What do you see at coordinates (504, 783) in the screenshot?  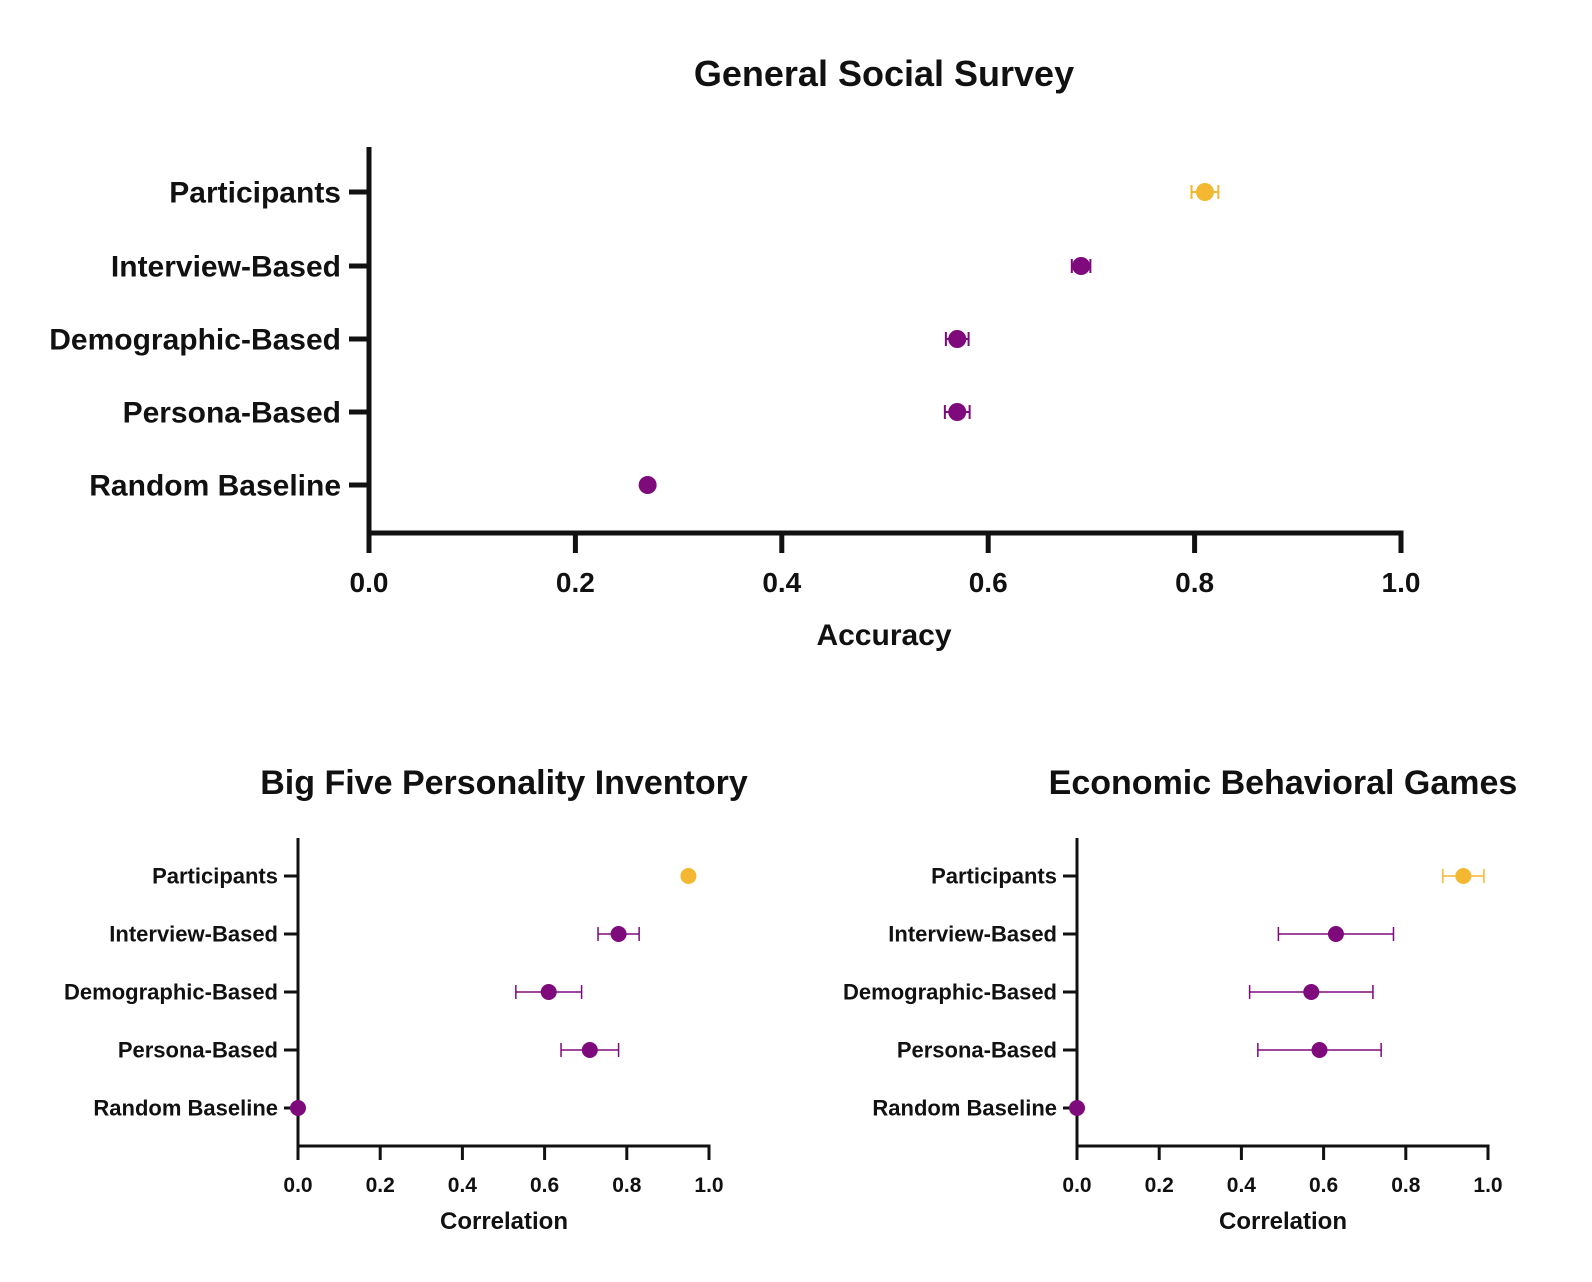 I see `chart-title: Big Five Personality Inventory` at bounding box center [504, 783].